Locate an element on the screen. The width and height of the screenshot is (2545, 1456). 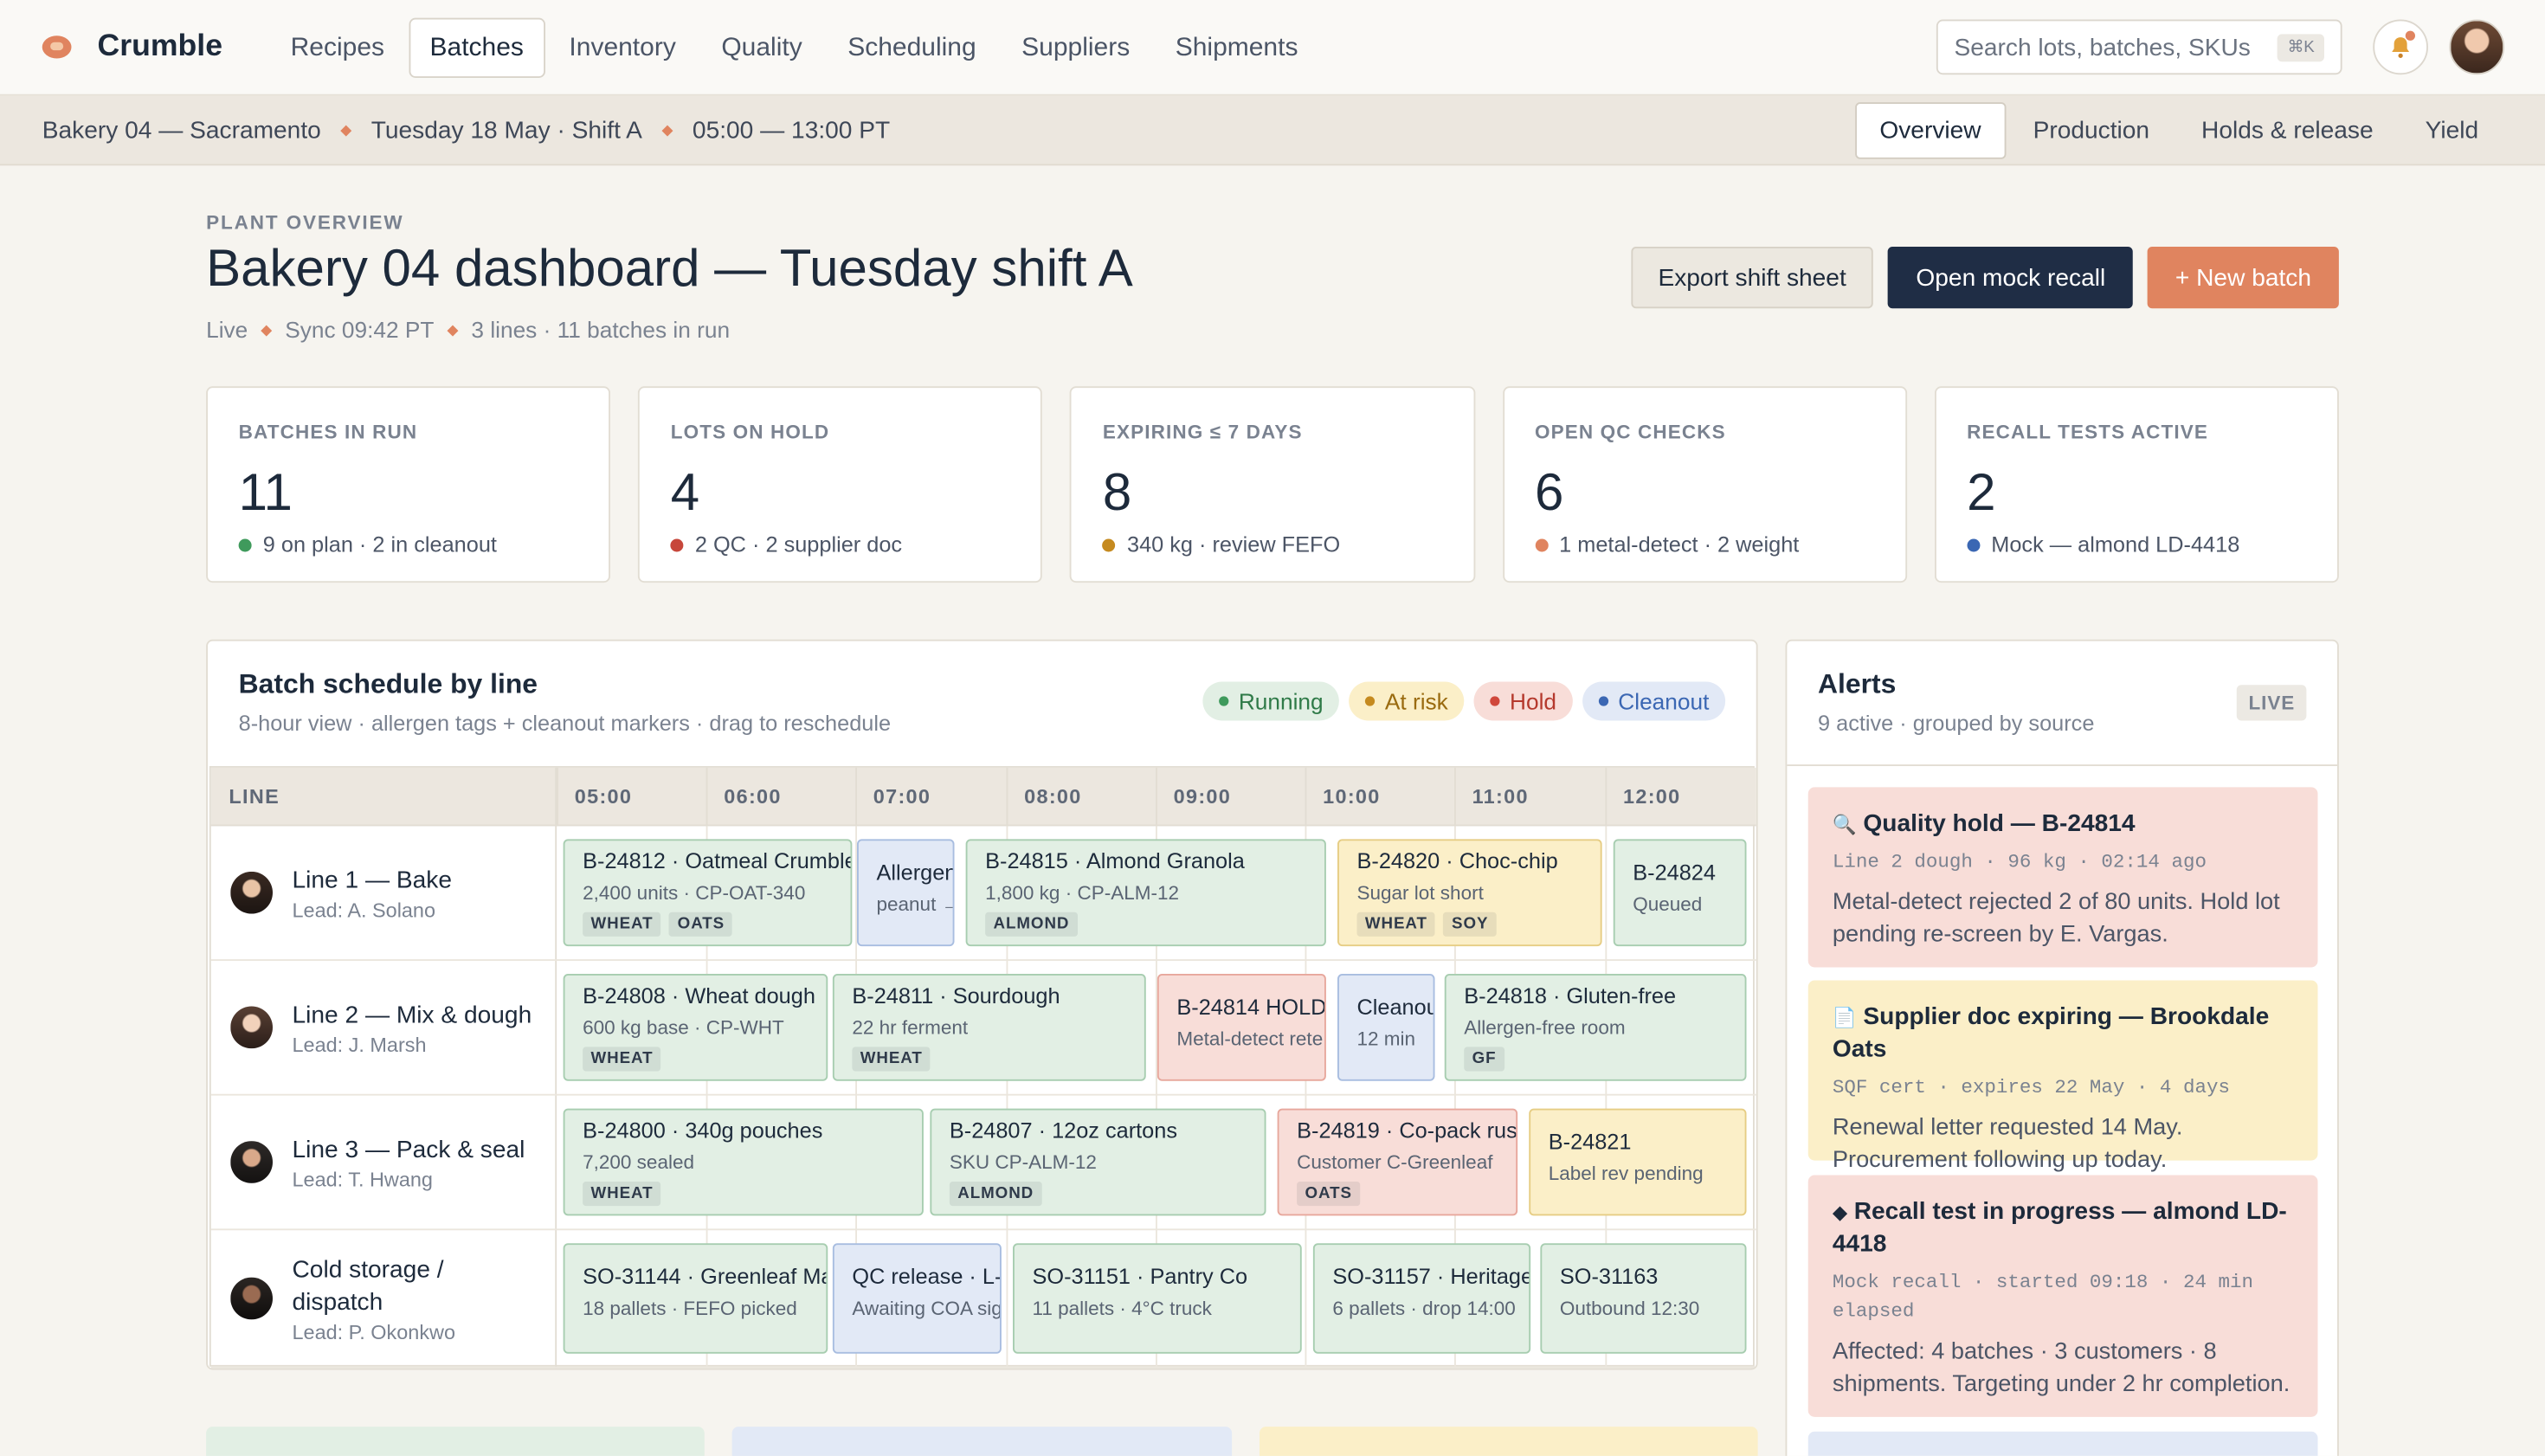
schedule-block-run: B-24800 · 340g pouches 7,200 sealed WHEAT is located at coordinates (744, 1162).